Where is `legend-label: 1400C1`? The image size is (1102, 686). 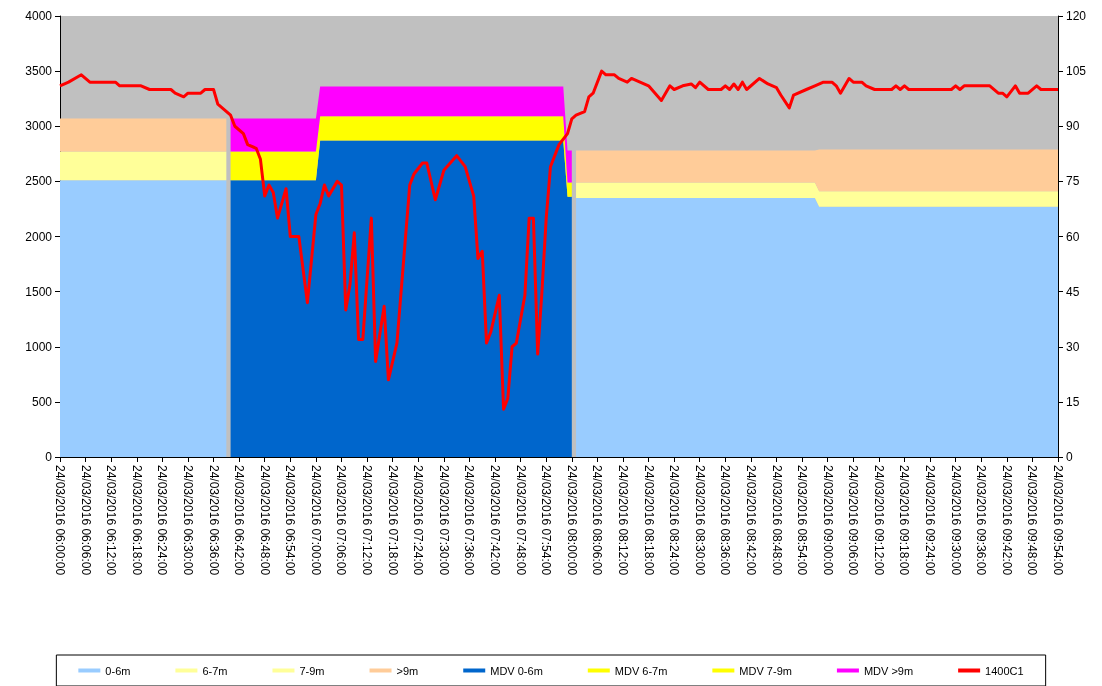 legend-label: 1400C1 is located at coordinates (1004, 670).